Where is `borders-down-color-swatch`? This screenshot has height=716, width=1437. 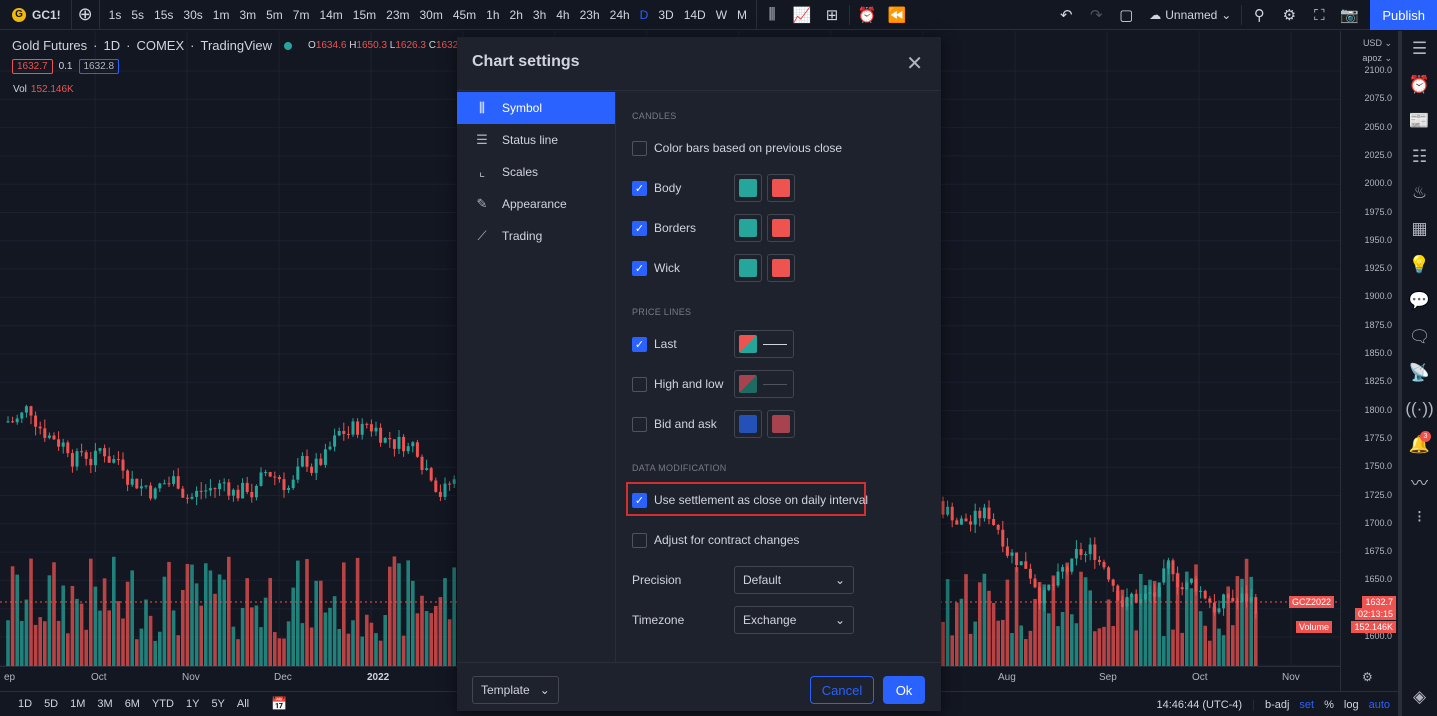 borders-down-color-swatch is located at coordinates (781, 228).